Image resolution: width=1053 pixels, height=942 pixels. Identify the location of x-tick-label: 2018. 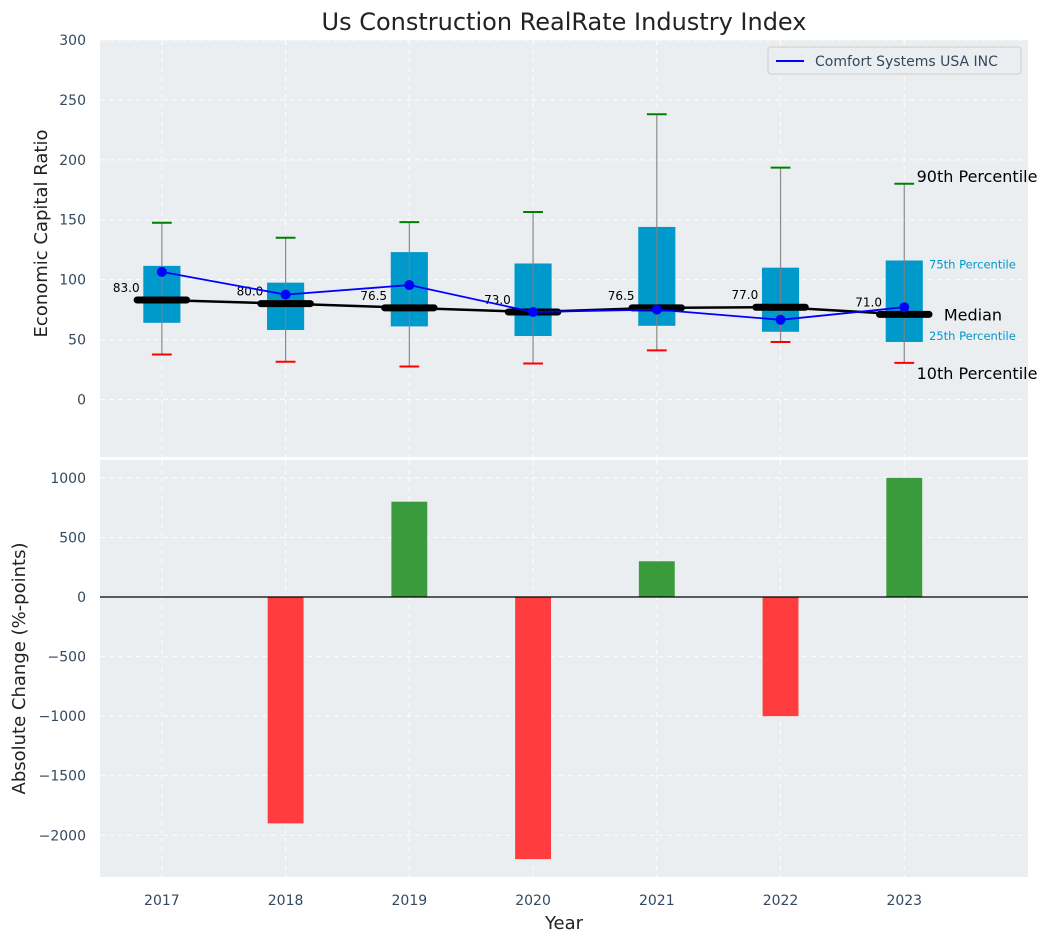
(286, 901).